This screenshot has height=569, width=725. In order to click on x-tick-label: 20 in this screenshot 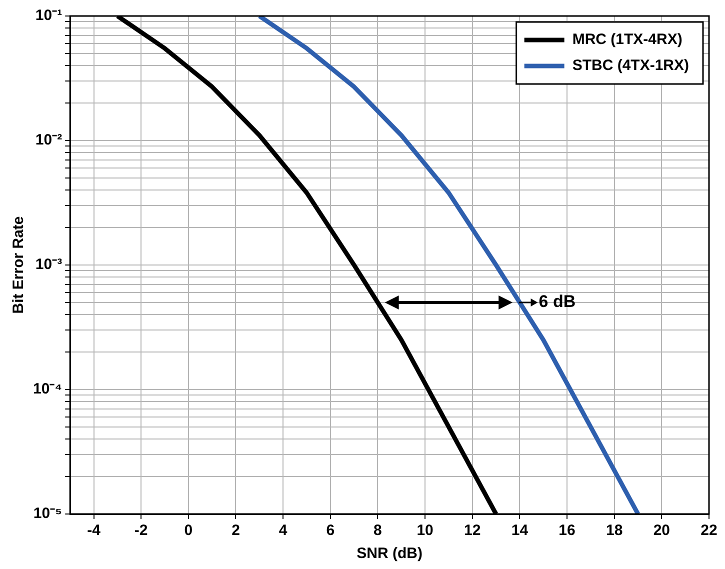, I will do `click(661, 531)`.